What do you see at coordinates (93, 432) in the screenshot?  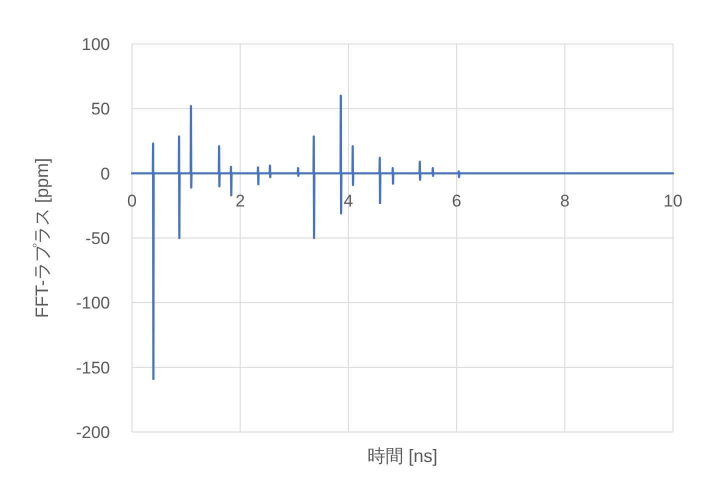 I see `y-tick-label: -200` at bounding box center [93, 432].